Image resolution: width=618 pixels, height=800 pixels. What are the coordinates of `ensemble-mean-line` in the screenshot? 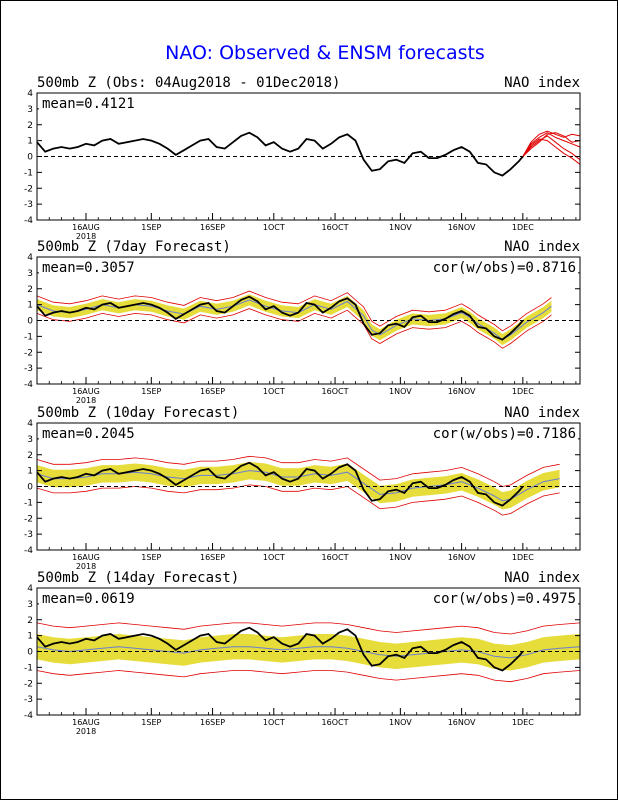 It's located at (308, 652).